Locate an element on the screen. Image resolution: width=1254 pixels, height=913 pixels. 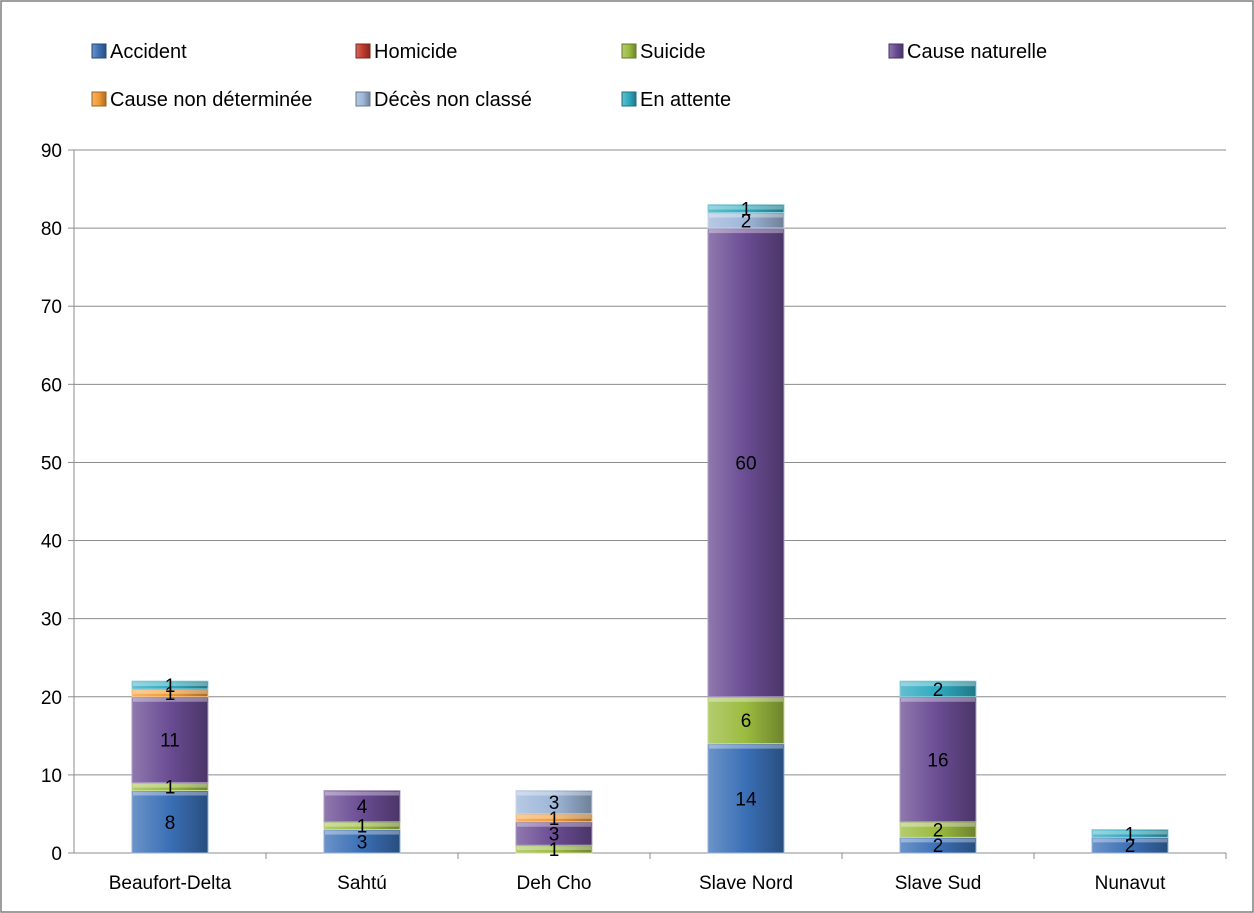
data-label-slave-nord-deces-non-classe: 2 is located at coordinates (746, 221).